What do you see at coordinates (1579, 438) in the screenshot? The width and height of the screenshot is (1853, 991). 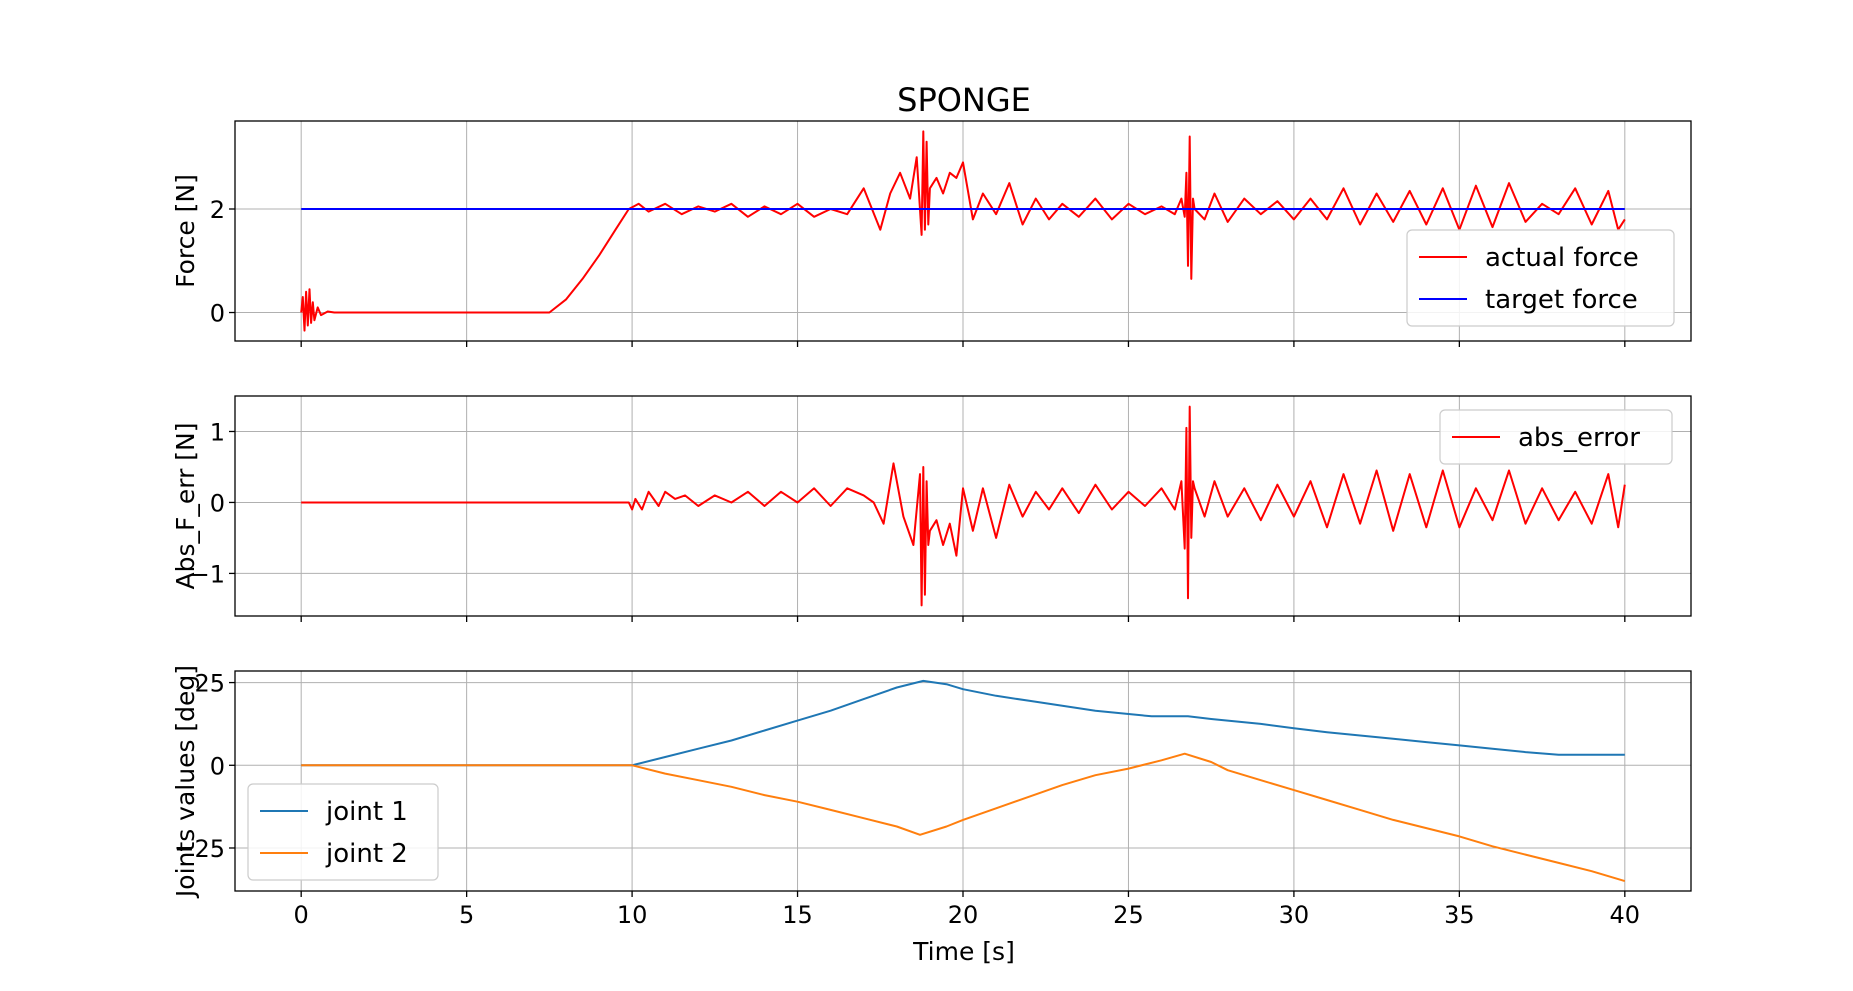 I see `legend-label-abs_error: abs_error` at bounding box center [1579, 438].